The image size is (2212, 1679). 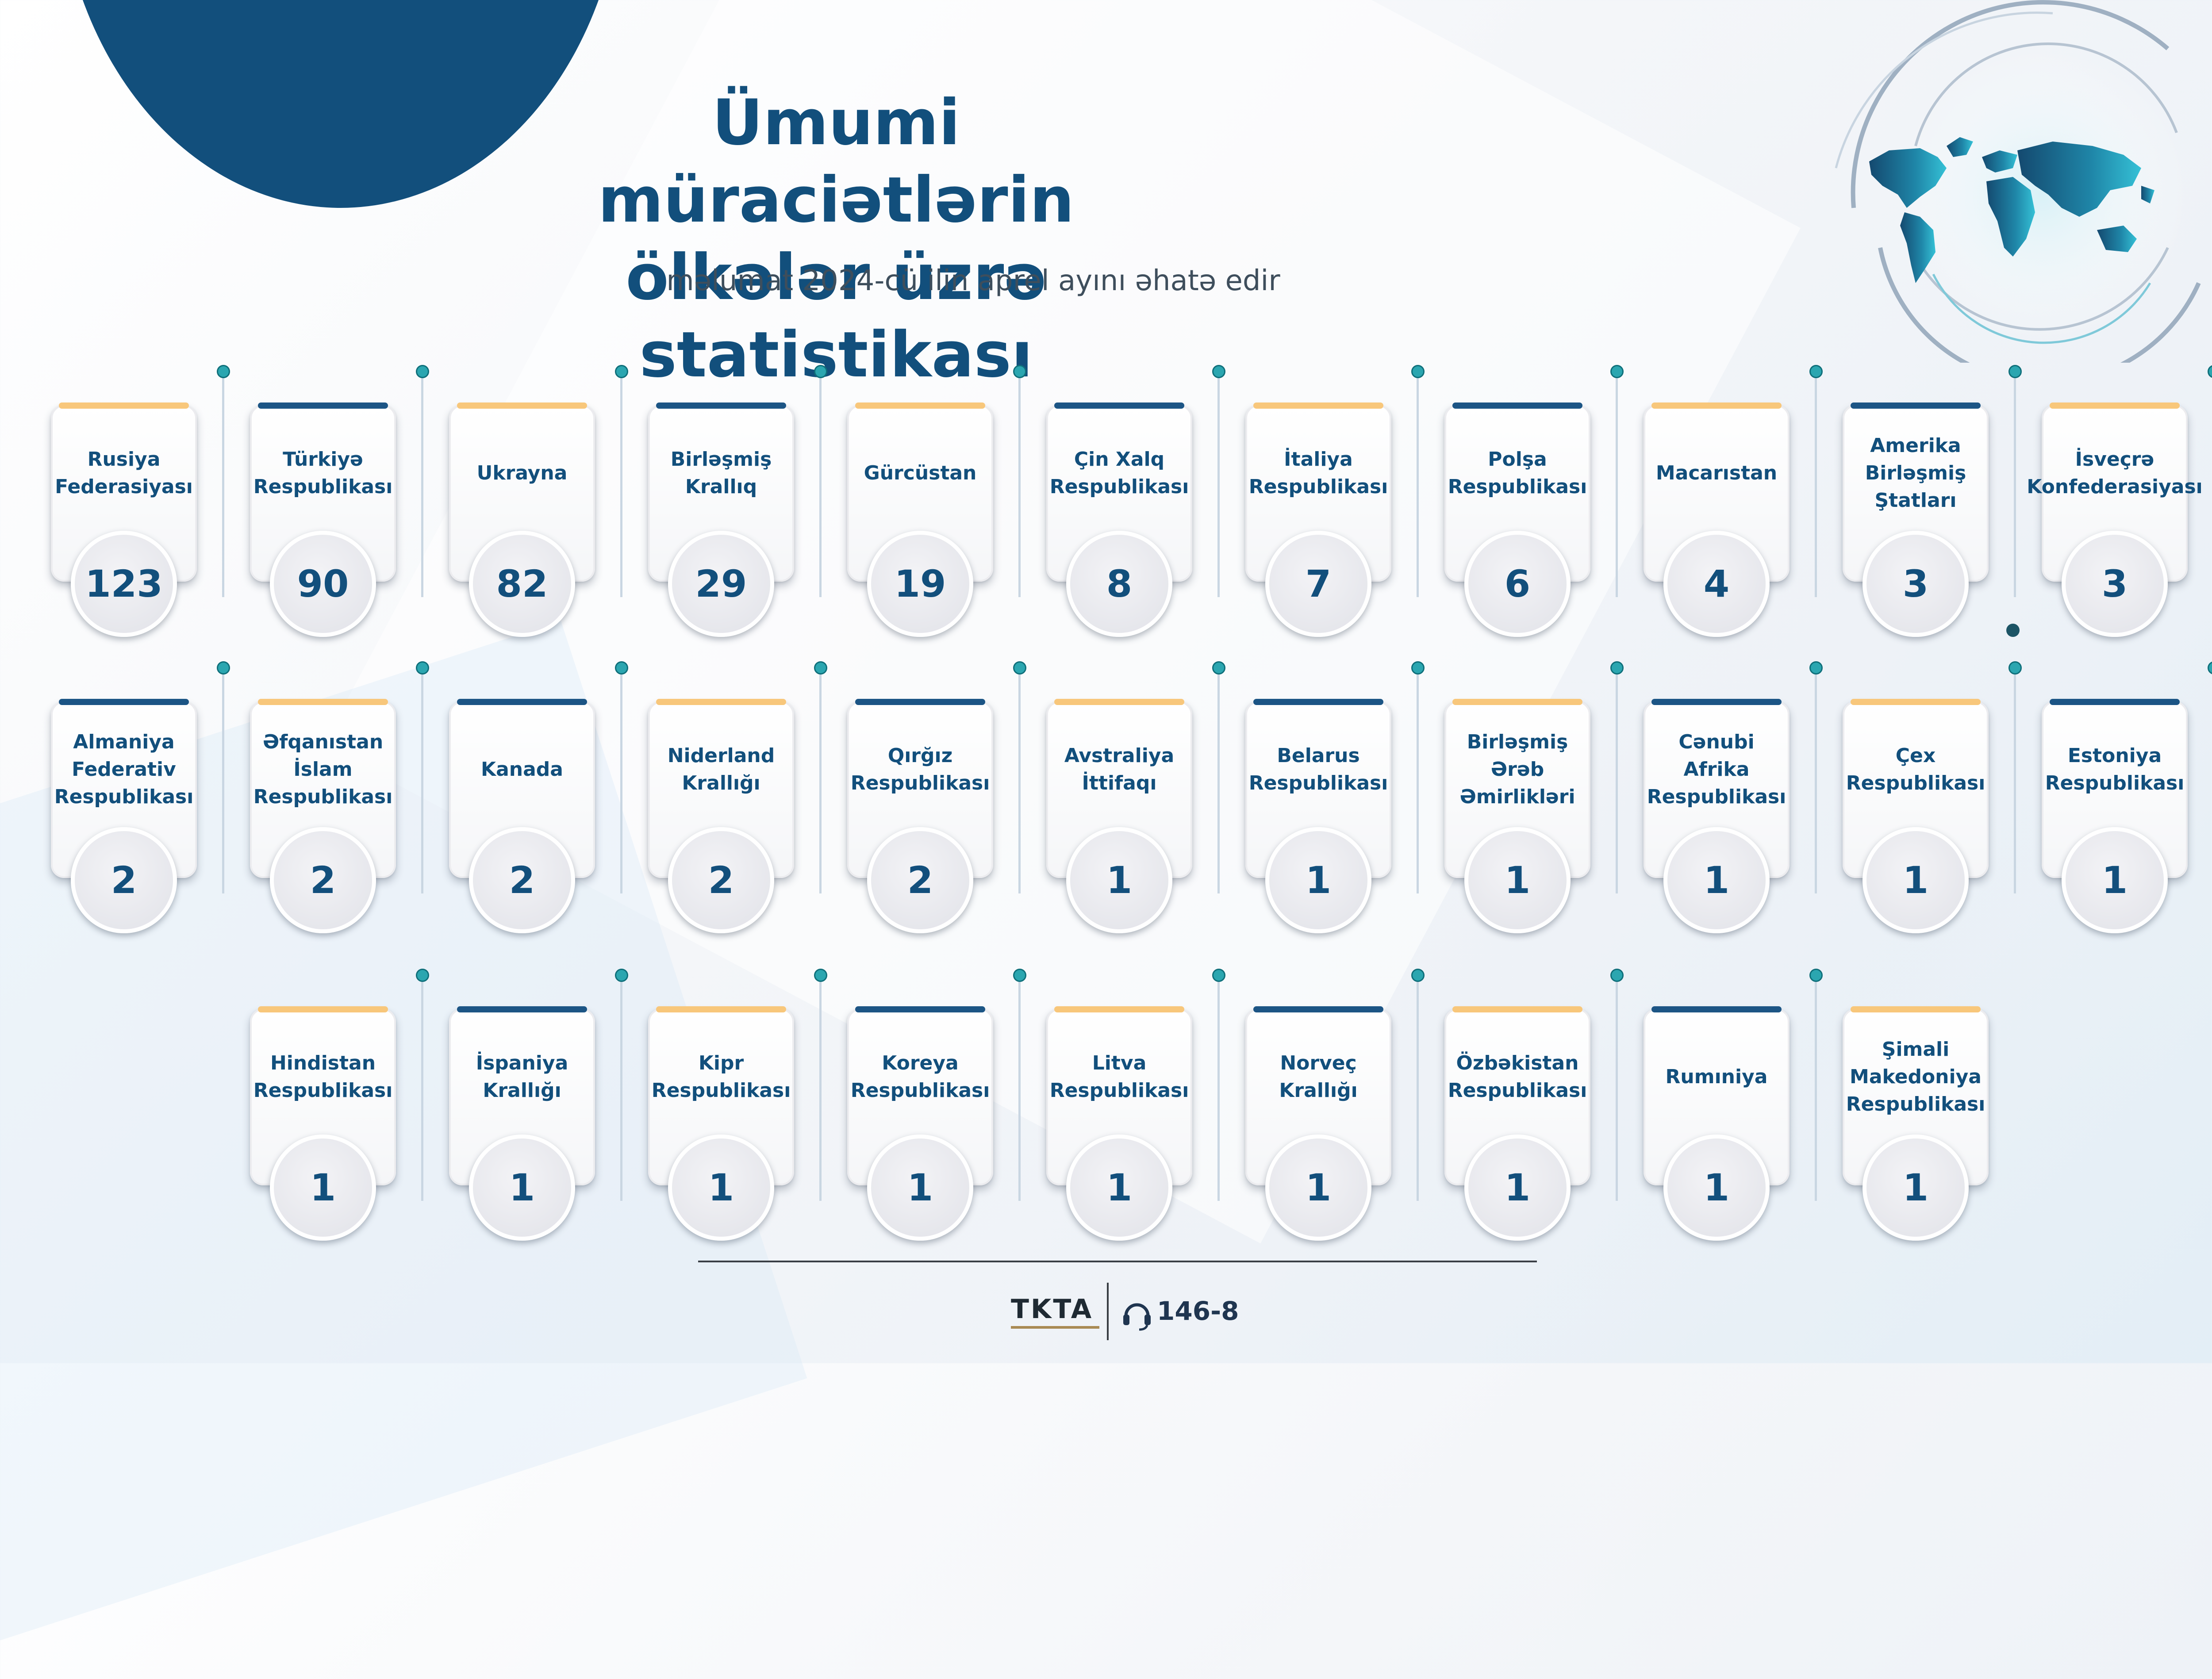 I want to click on country-name: Əfqanıstan İslam Respublikası, so click(x=323, y=769).